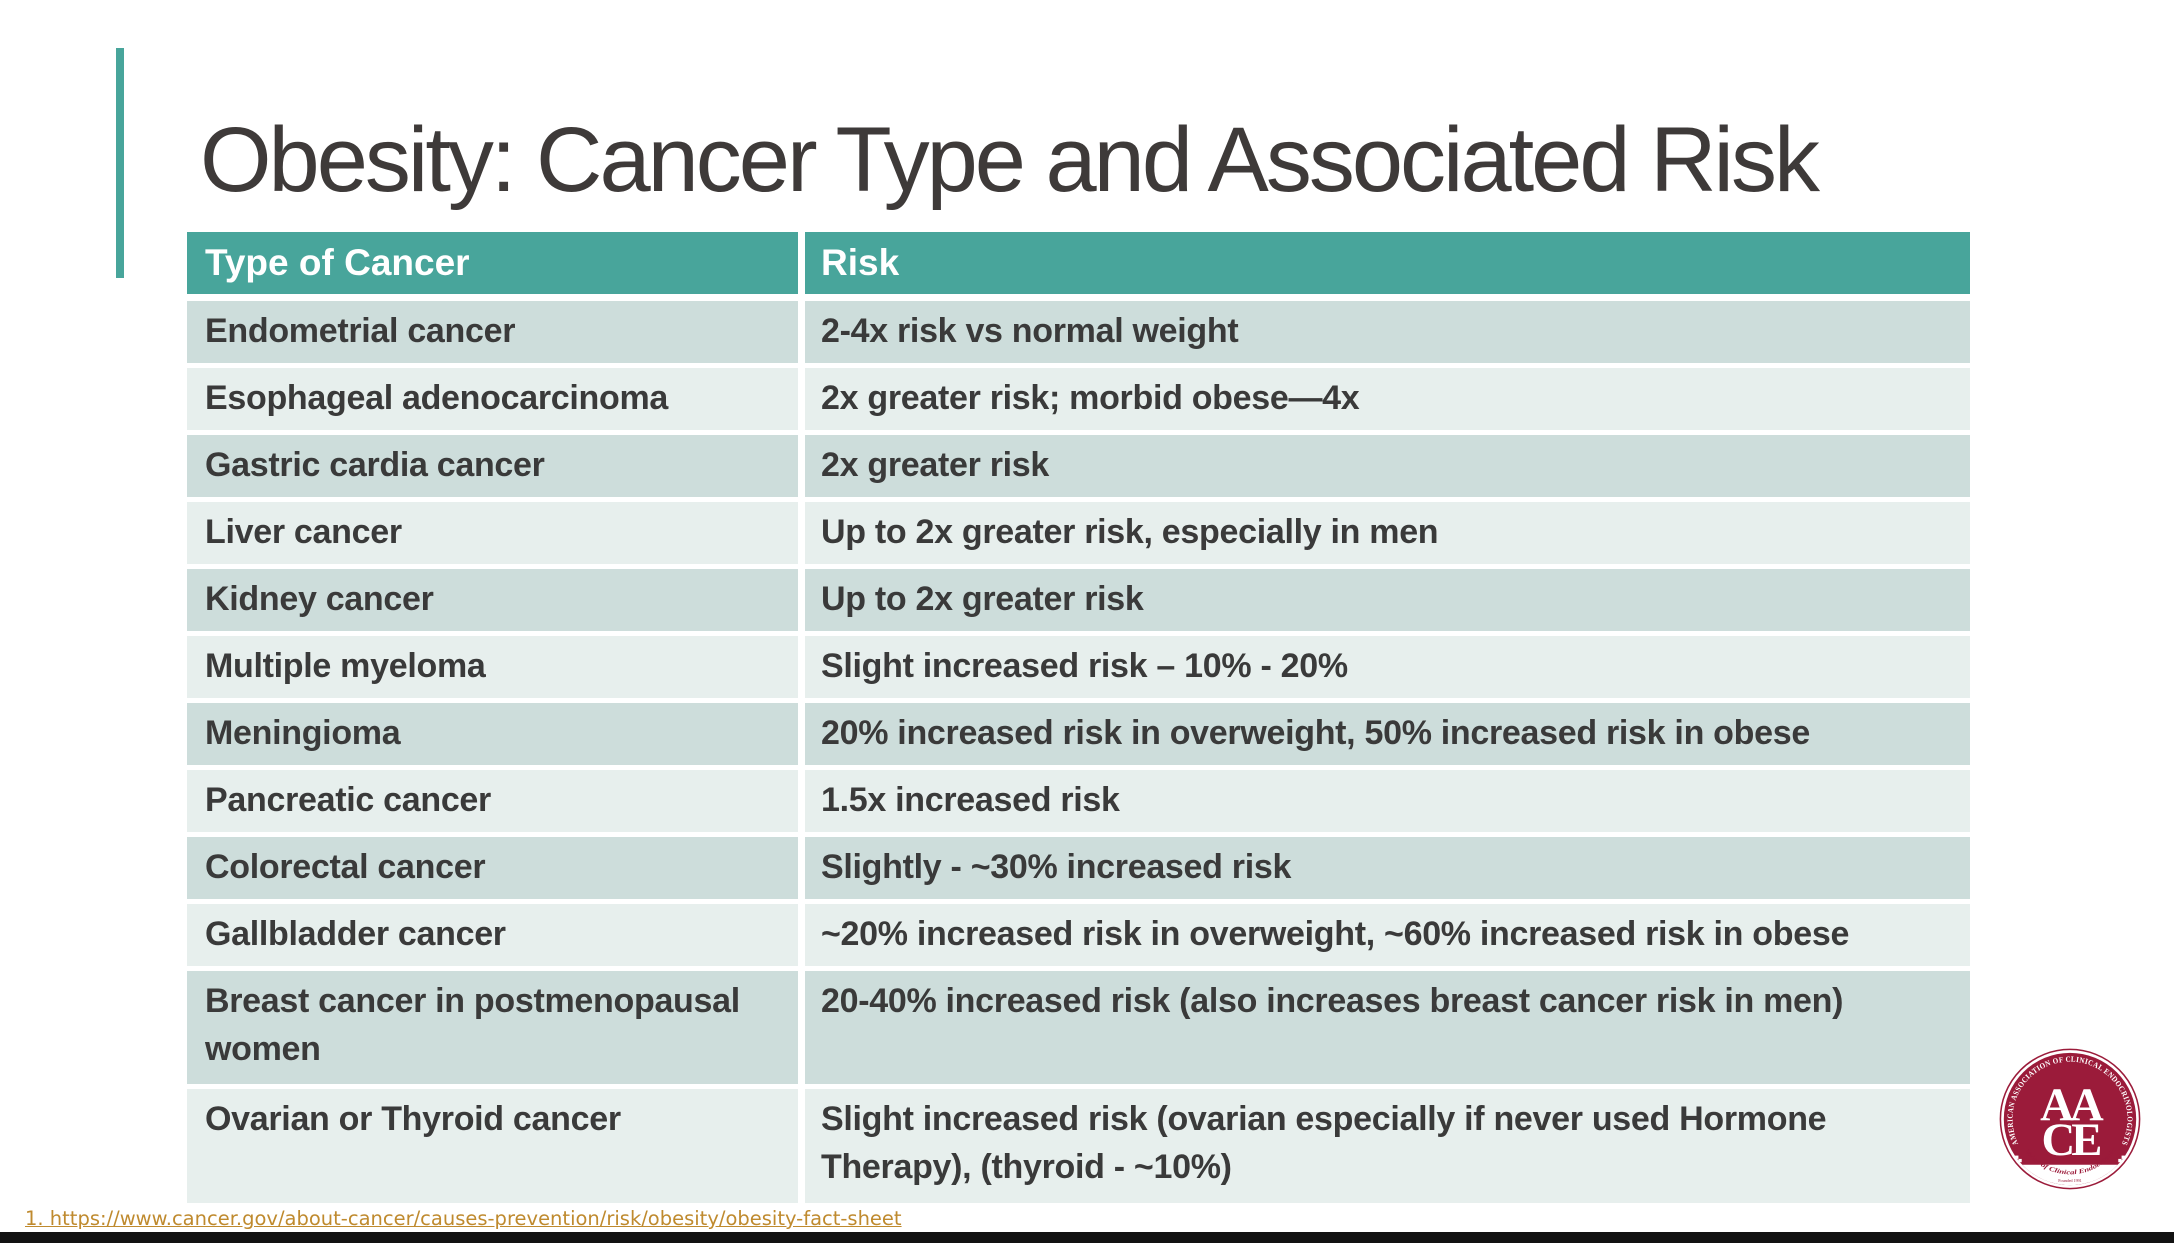 This screenshot has height=1243, width=2174. What do you see at coordinates (2121, 1159) in the screenshot?
I see `logo-checker-right` at bounding box center [2121, 1159].